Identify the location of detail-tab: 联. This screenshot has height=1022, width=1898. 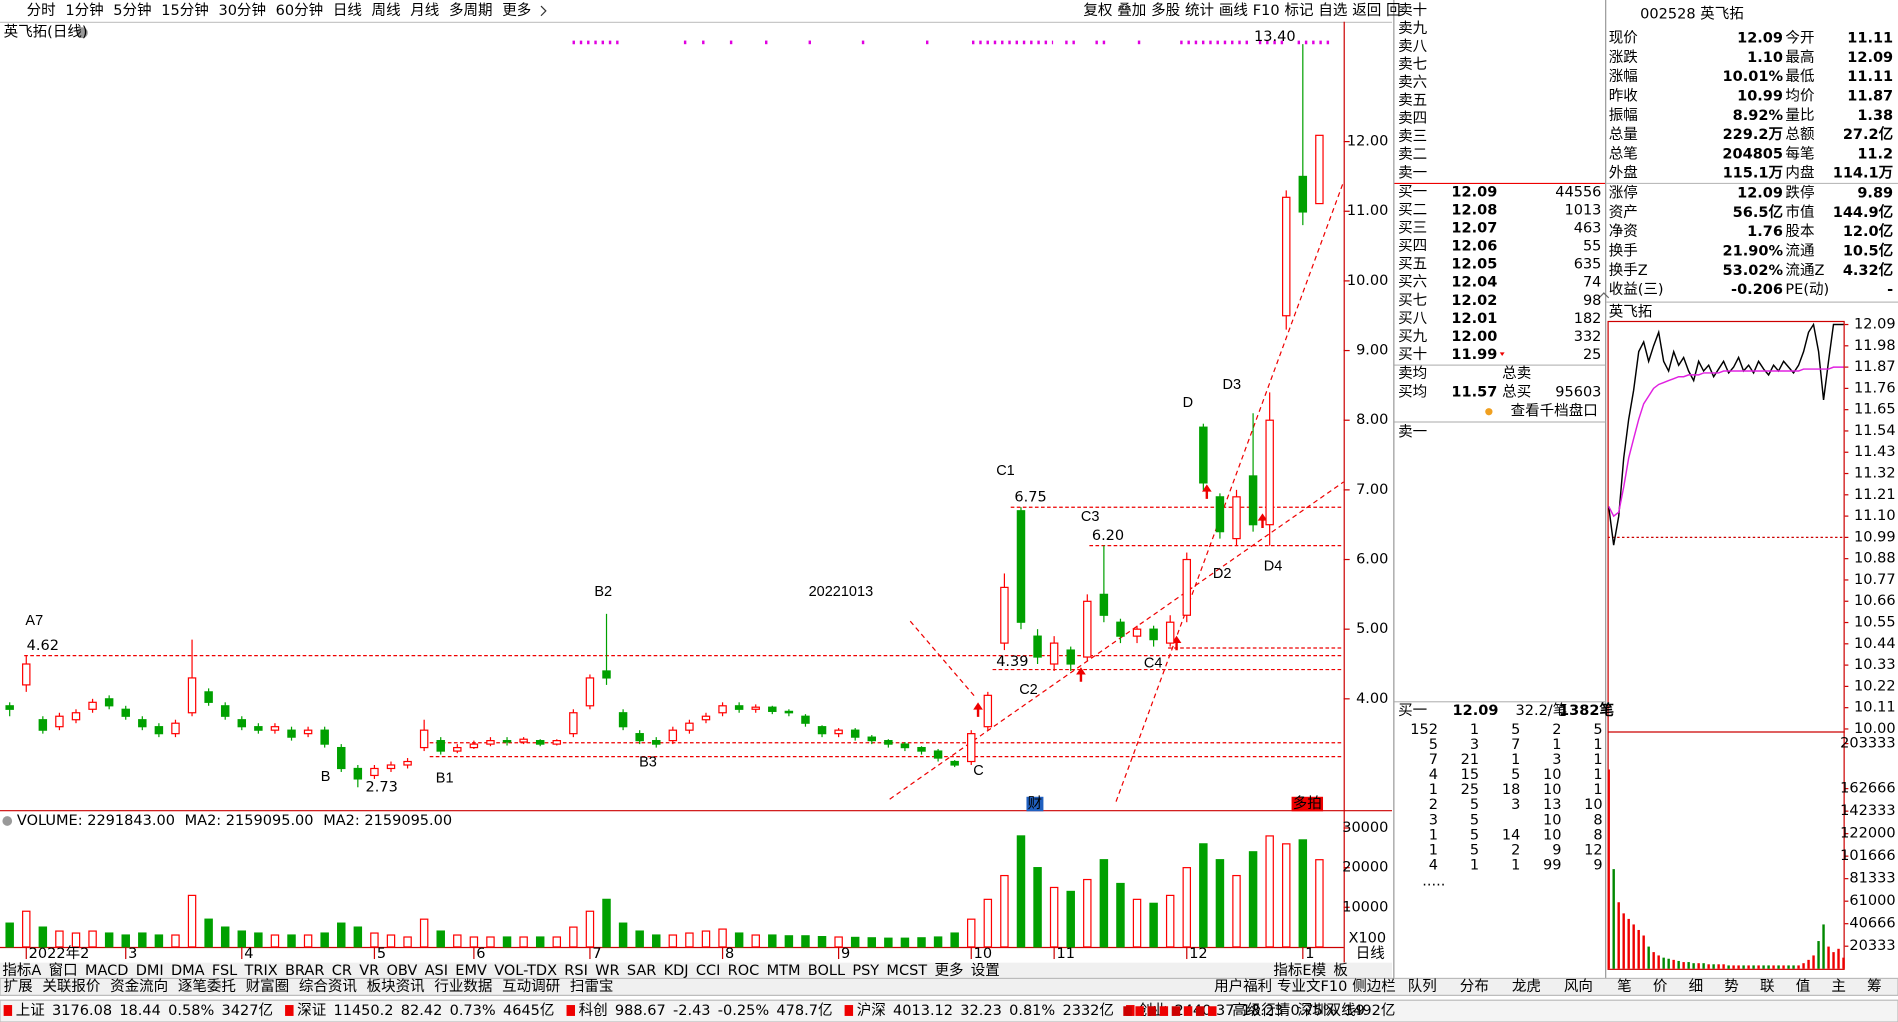
(1767, 986).